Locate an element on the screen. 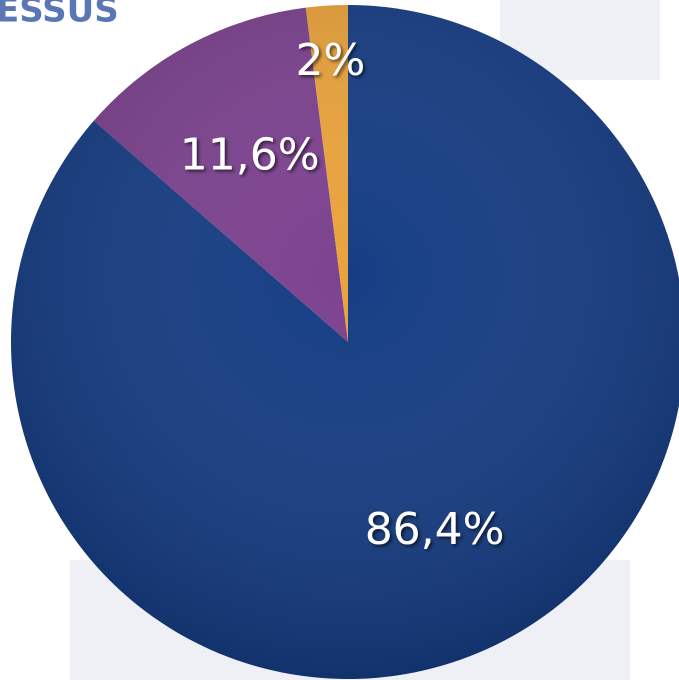  data-label: 2% is located at coordinates (331, 60).